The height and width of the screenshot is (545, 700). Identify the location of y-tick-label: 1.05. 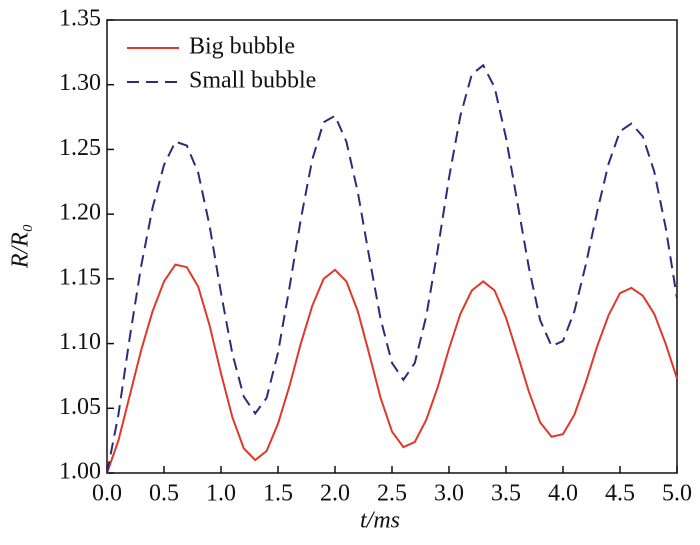
(80, 407).